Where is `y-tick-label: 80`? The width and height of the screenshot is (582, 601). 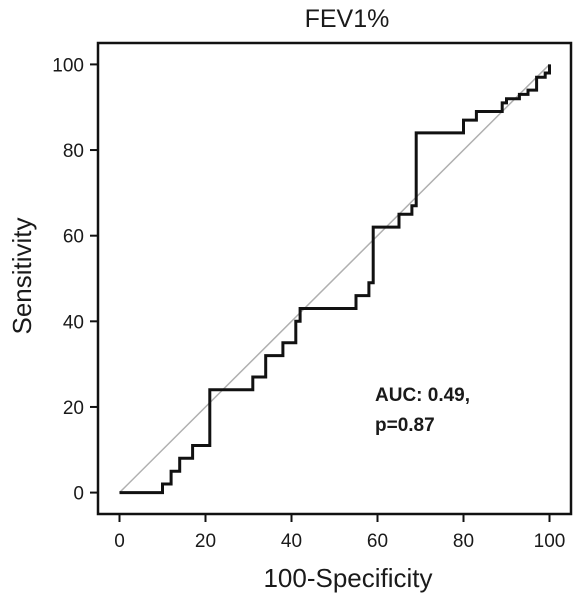 y-tick-label: 80 is located at coordinates (73, 151).